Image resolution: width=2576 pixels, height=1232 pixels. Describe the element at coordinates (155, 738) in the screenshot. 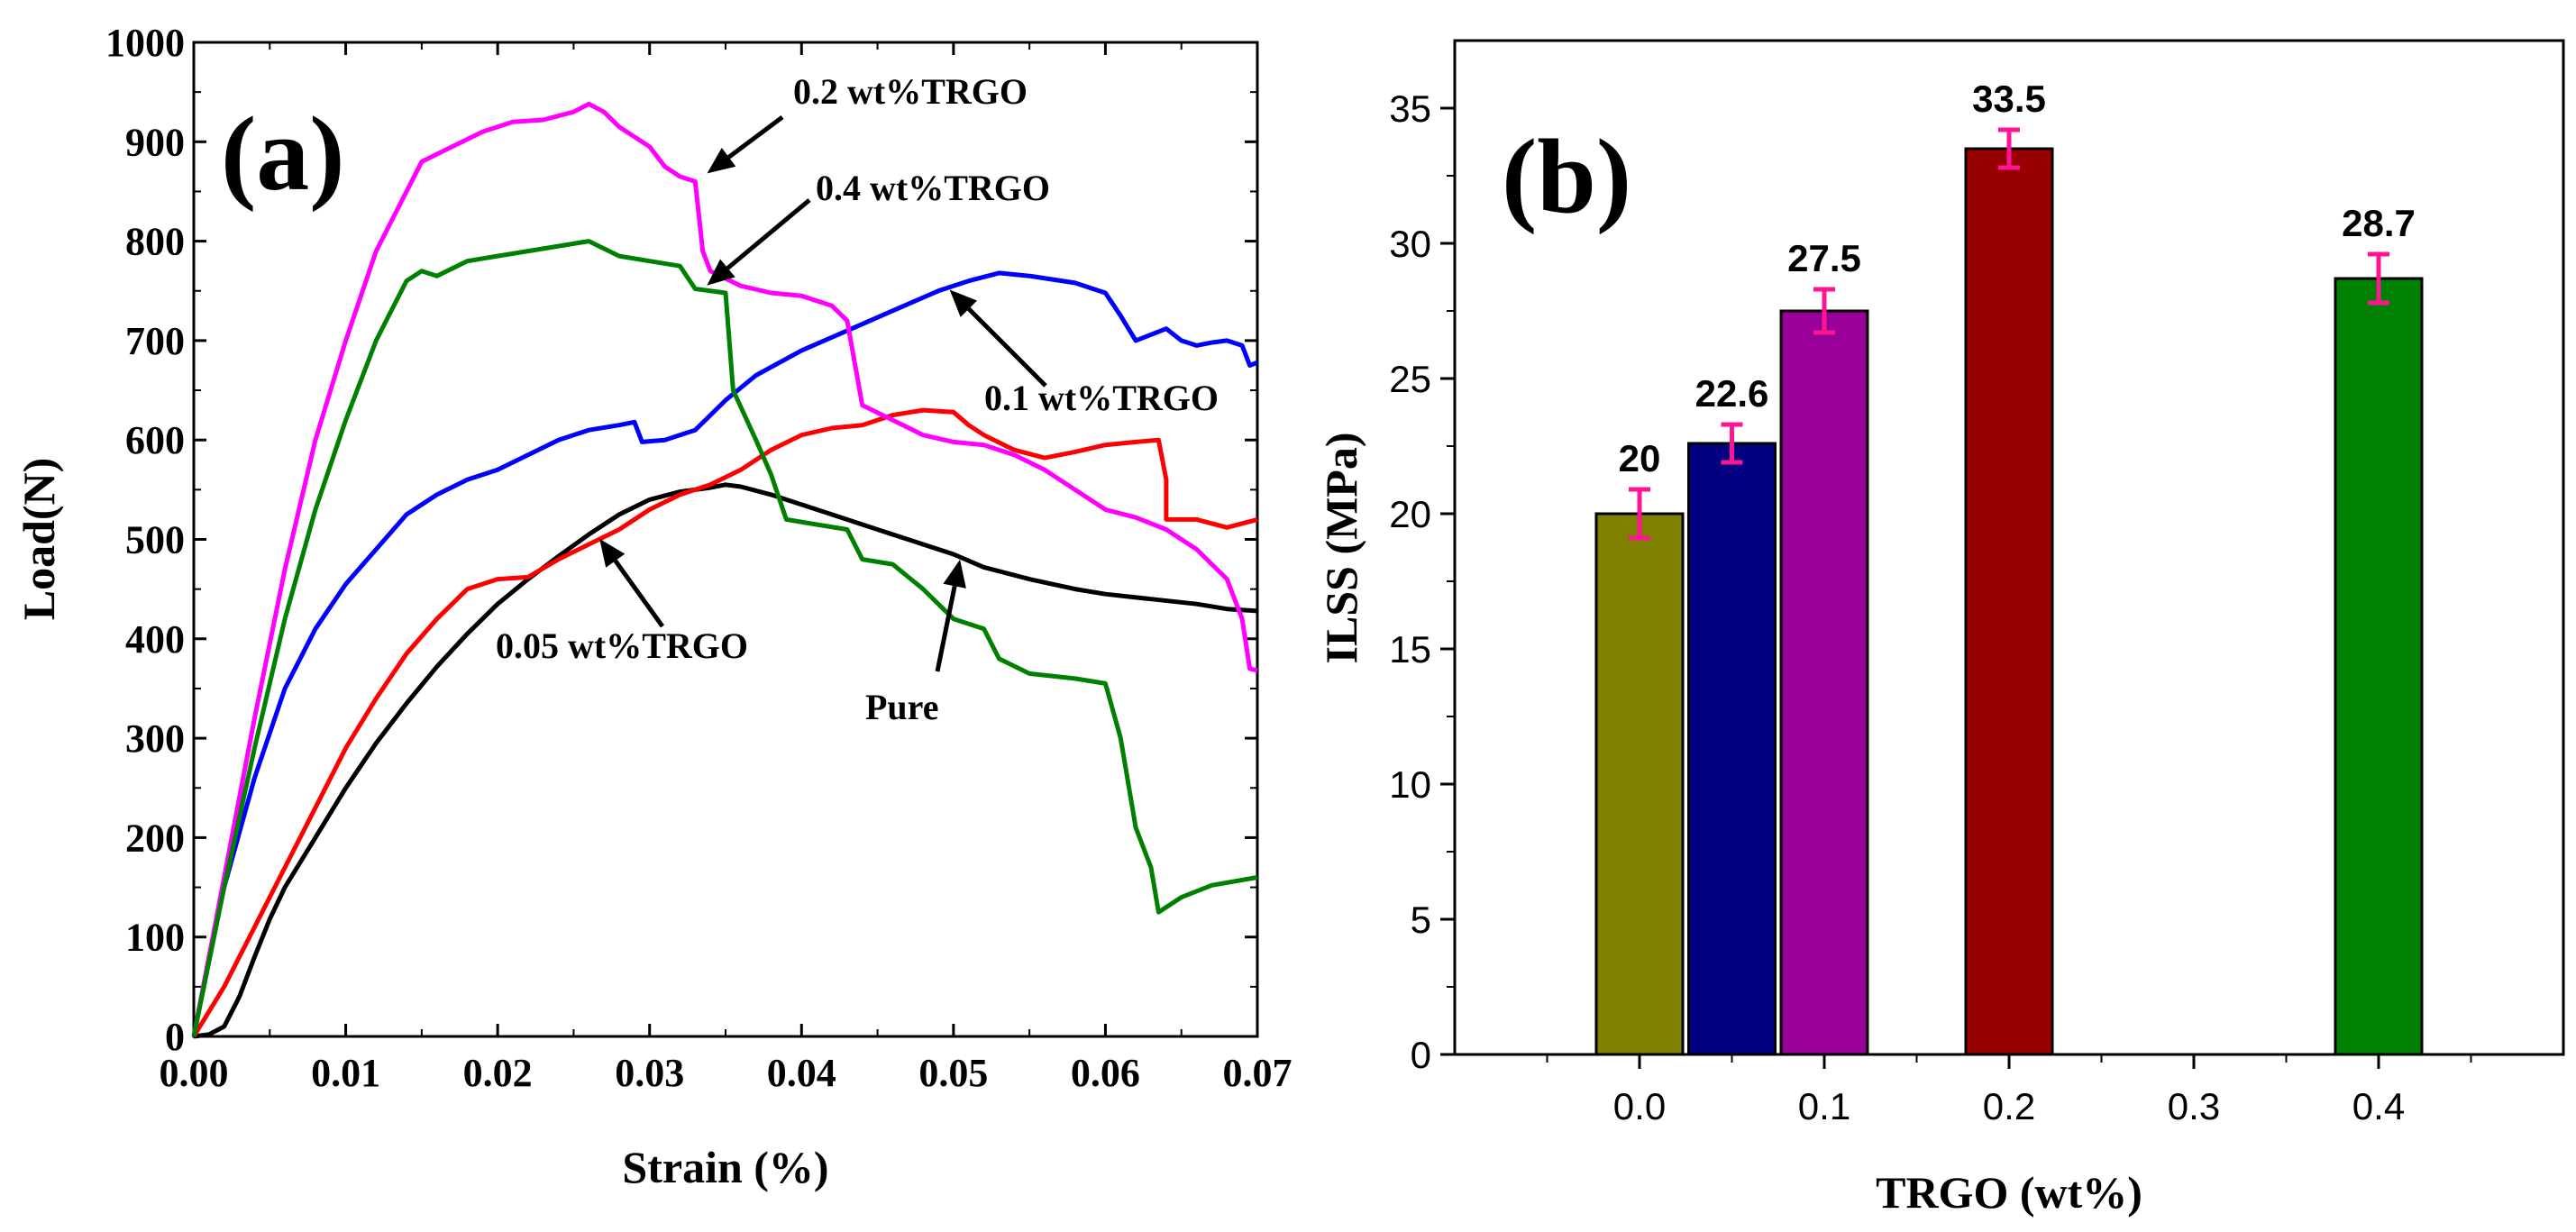

I see `y-tick-label: 300` at that location.